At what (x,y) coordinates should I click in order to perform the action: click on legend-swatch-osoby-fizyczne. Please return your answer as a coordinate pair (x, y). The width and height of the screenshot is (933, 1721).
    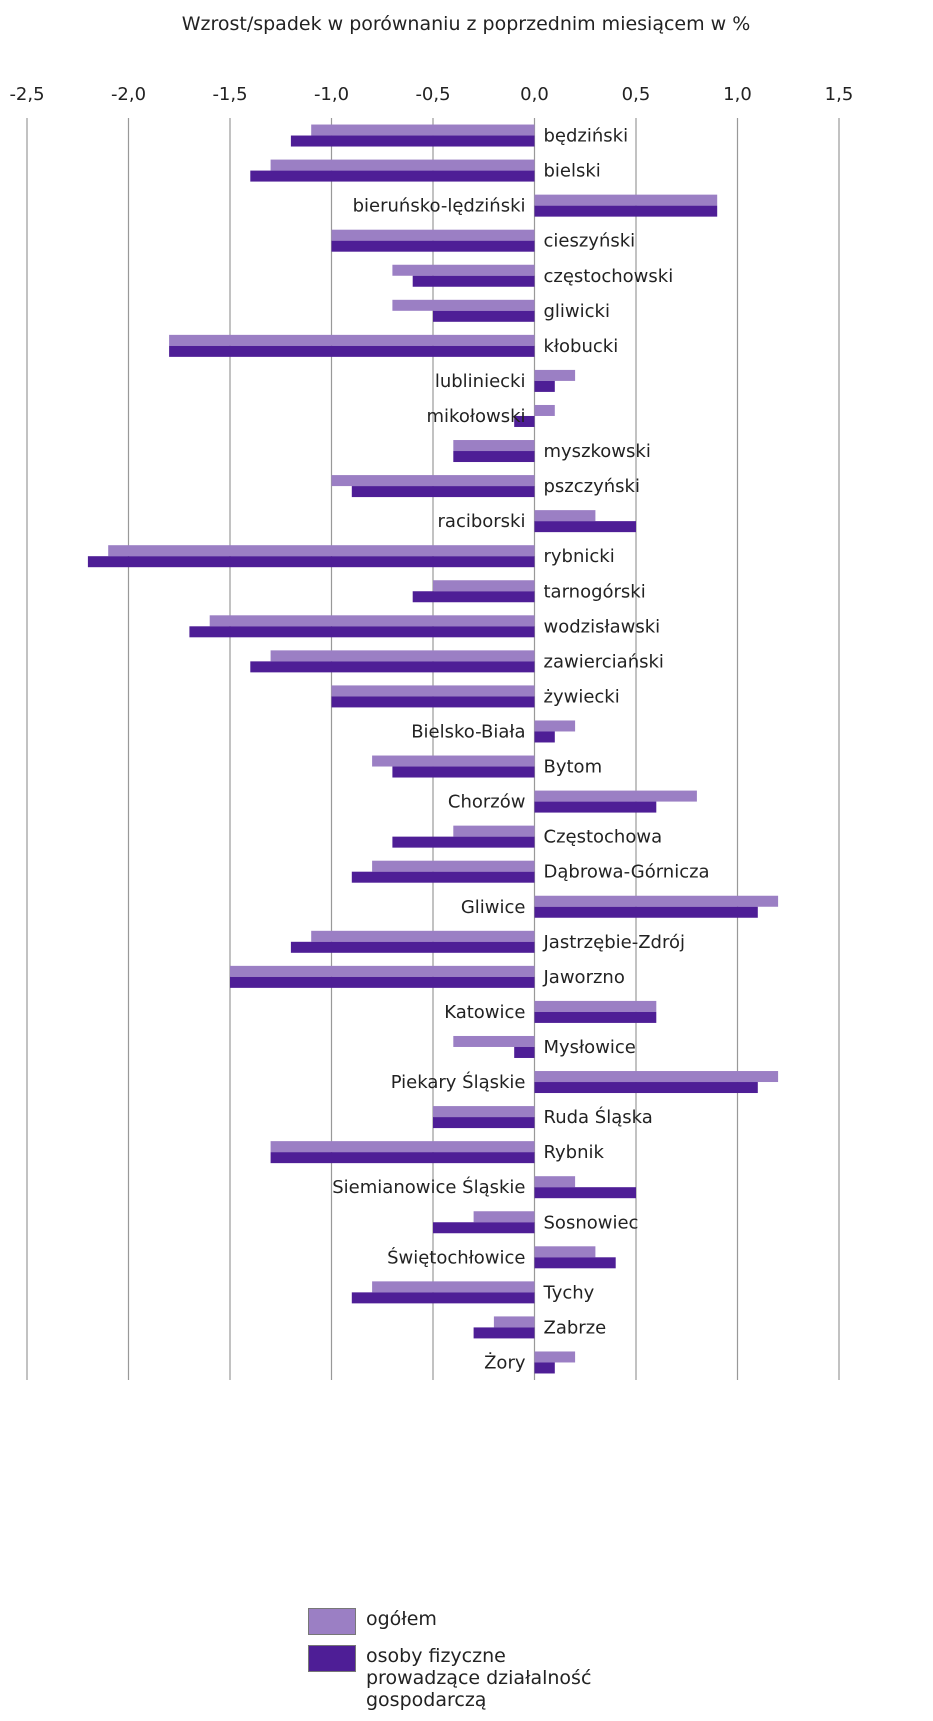
    Looking at the image, I should click on (332, 1658).